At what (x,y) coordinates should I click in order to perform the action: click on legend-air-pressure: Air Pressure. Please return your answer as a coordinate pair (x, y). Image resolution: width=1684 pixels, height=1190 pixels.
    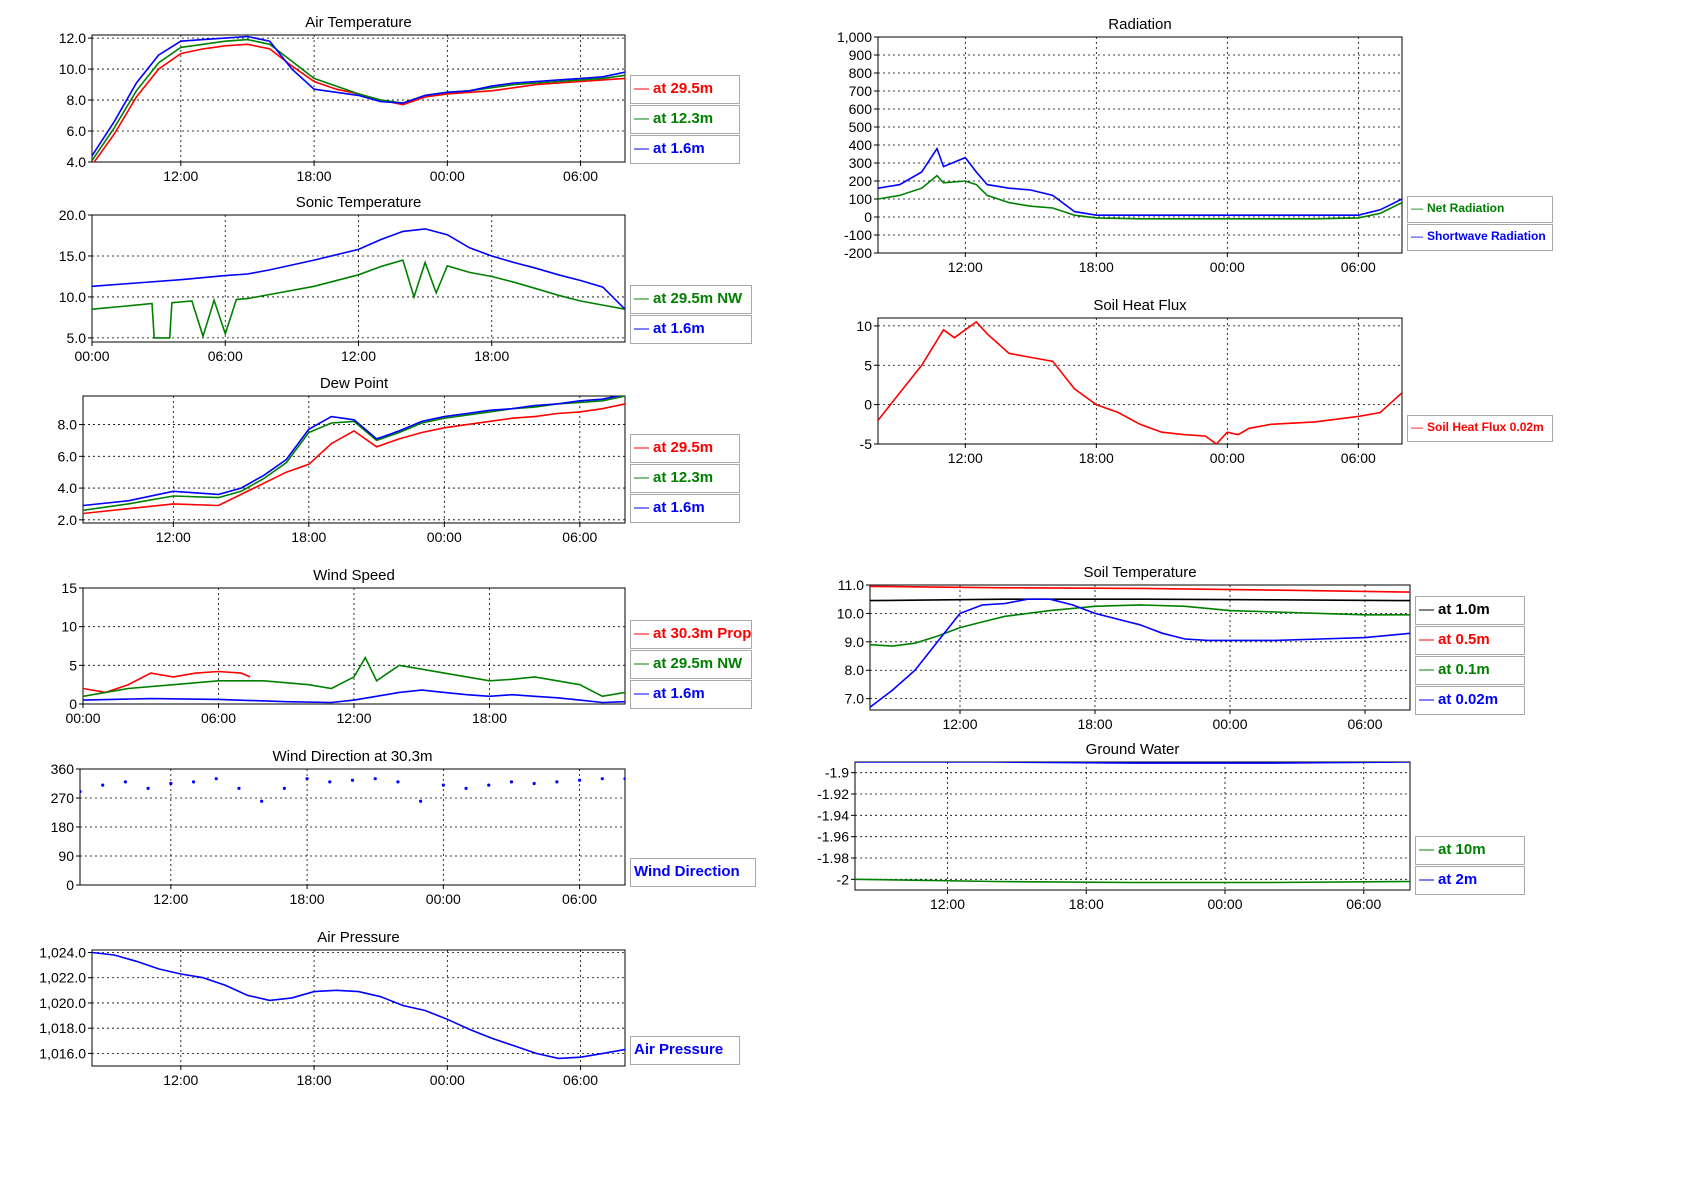
    Looking at the image, I should click on (685, 1050).